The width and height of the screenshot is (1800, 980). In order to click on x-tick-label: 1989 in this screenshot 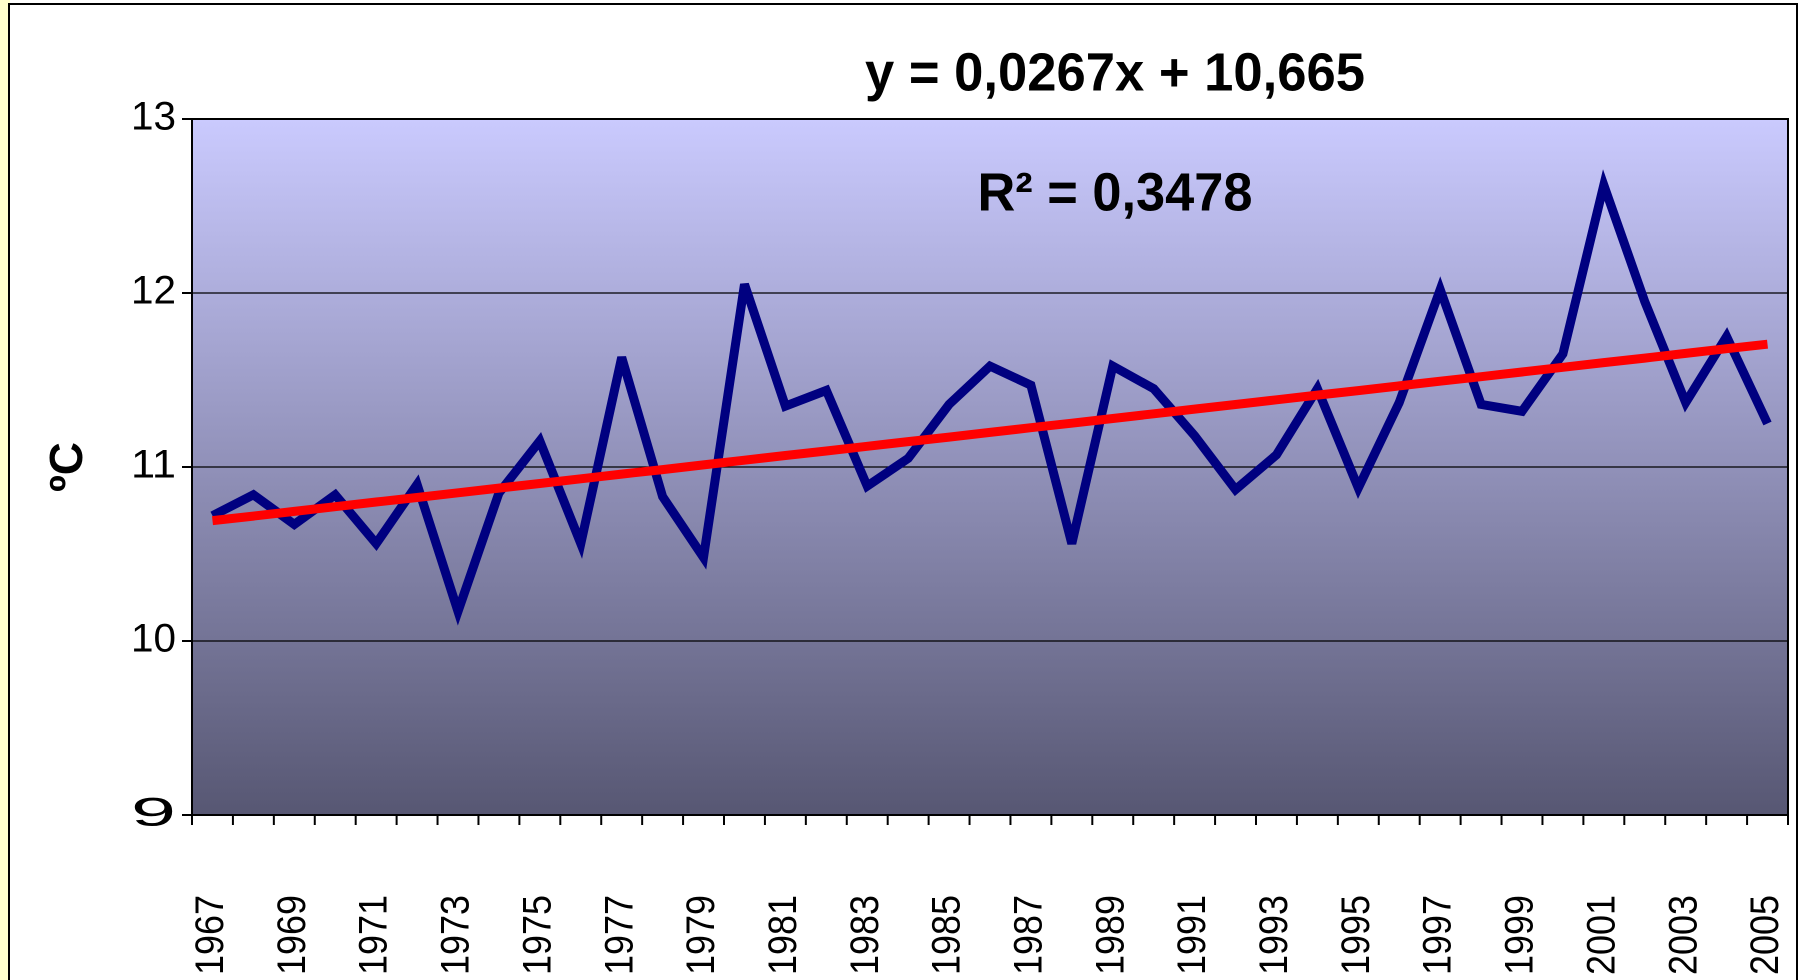, I will do `click(1110, 935)`.